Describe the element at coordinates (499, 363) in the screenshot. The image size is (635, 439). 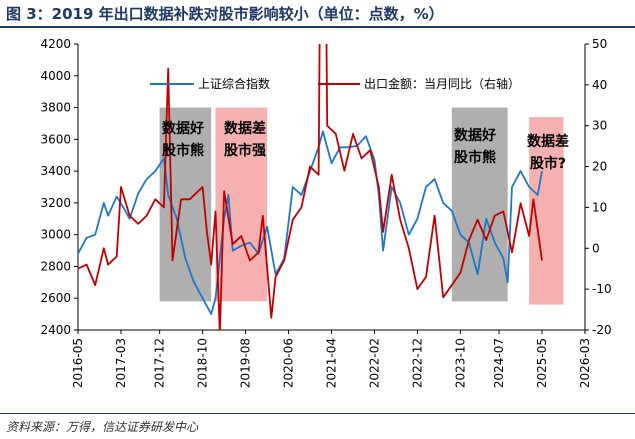
I see `x-tick-label: 2024-07` at that location.